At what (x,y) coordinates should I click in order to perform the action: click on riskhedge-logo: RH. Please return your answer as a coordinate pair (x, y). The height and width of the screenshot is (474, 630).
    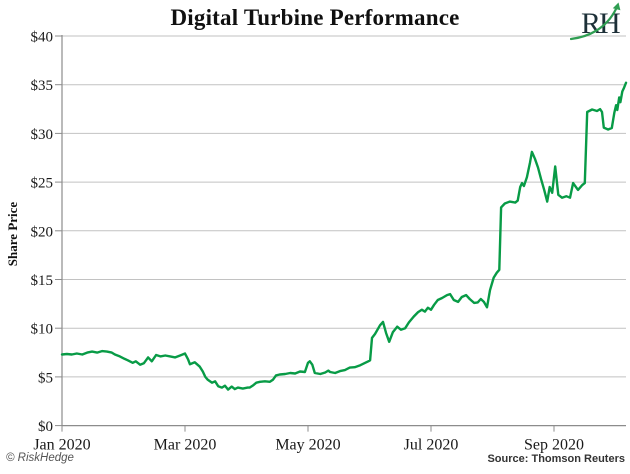
    Looking at the image, I should click on (596, 21).